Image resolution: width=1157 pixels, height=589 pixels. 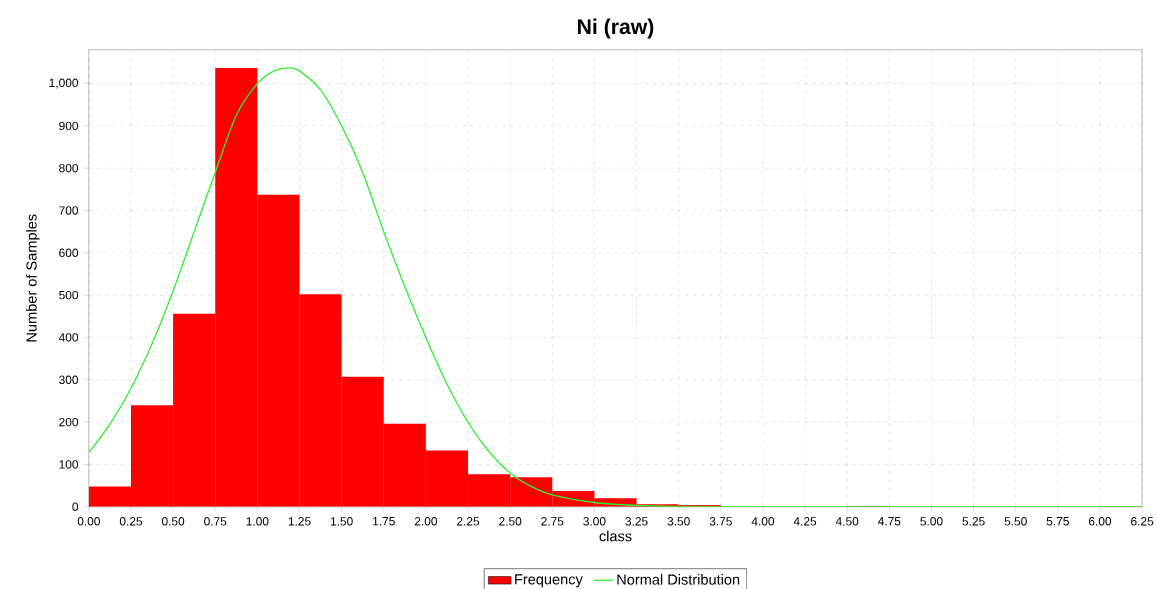 I want to click on x-tick-label: 3.25, so click(x=636, y=521).